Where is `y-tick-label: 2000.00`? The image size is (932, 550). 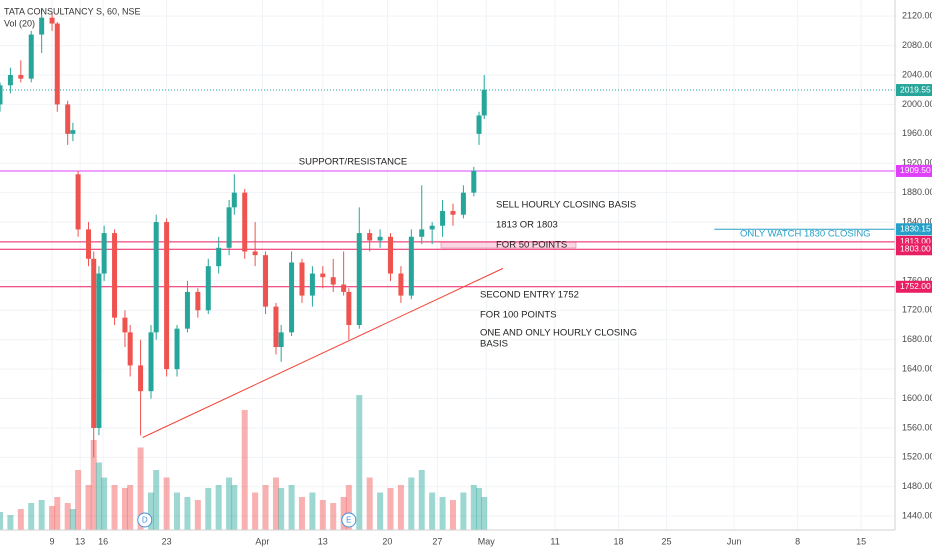
y-tick-label: 2000.00 is located at coordinates (917, 104).